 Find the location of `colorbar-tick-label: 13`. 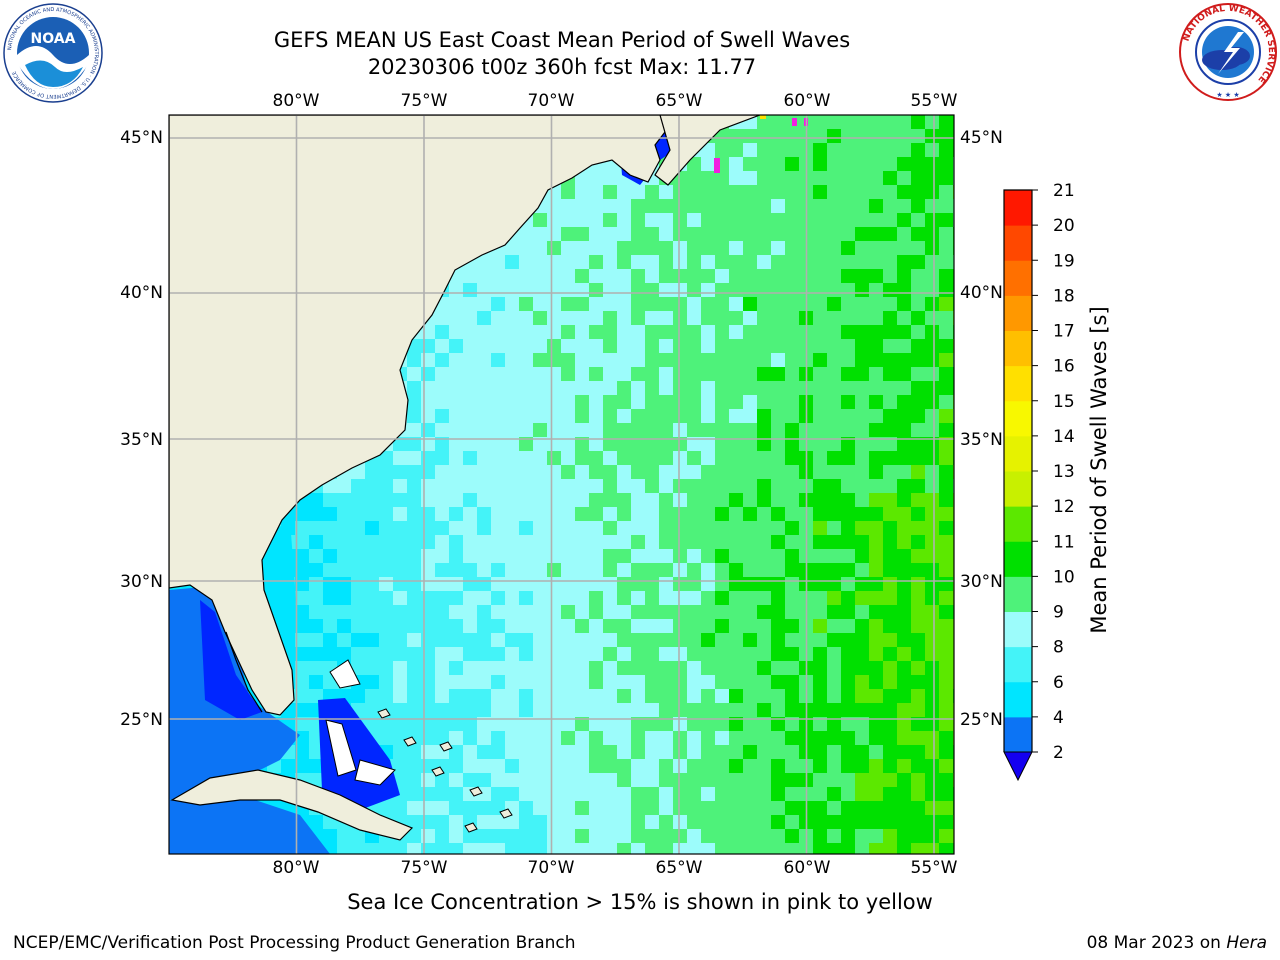

colorbar-tick-label: 13 is located at coordinates (1064, 472).